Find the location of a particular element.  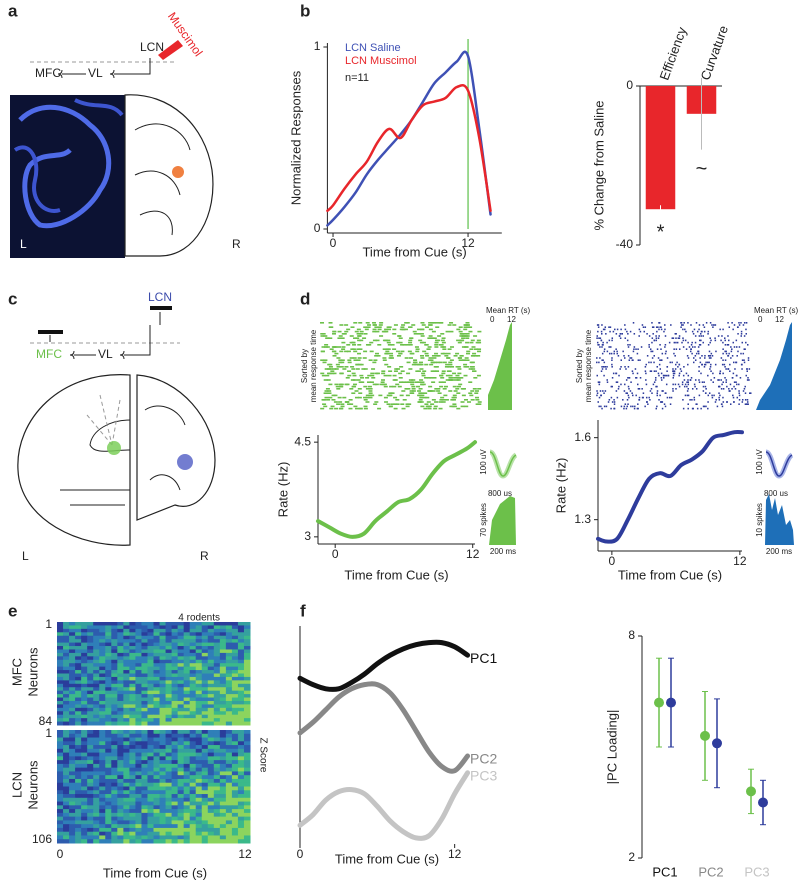

group-label: Neurons is located at coordinates (32, 672).